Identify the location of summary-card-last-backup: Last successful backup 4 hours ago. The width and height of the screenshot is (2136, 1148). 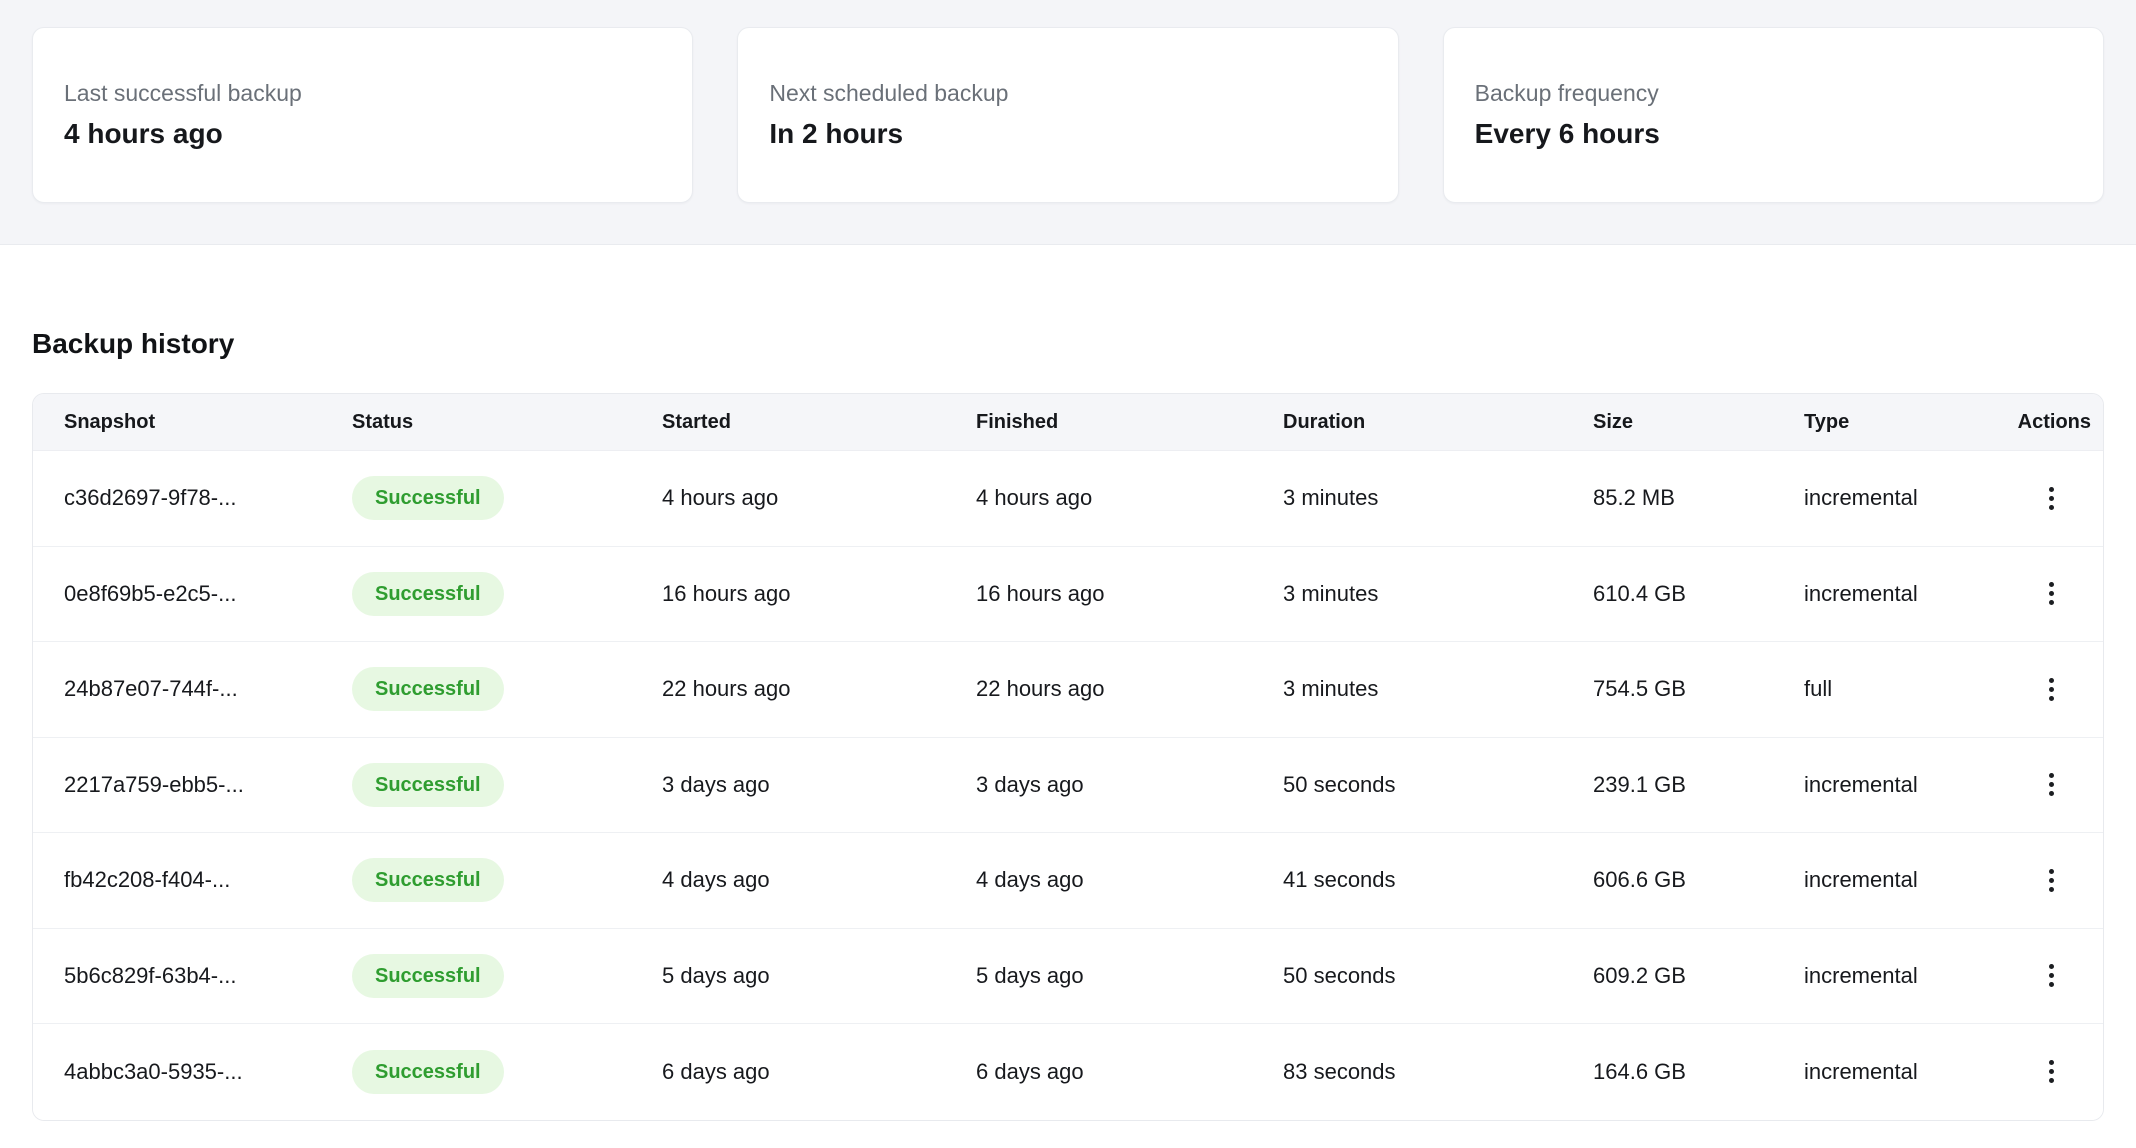
(363, 115).